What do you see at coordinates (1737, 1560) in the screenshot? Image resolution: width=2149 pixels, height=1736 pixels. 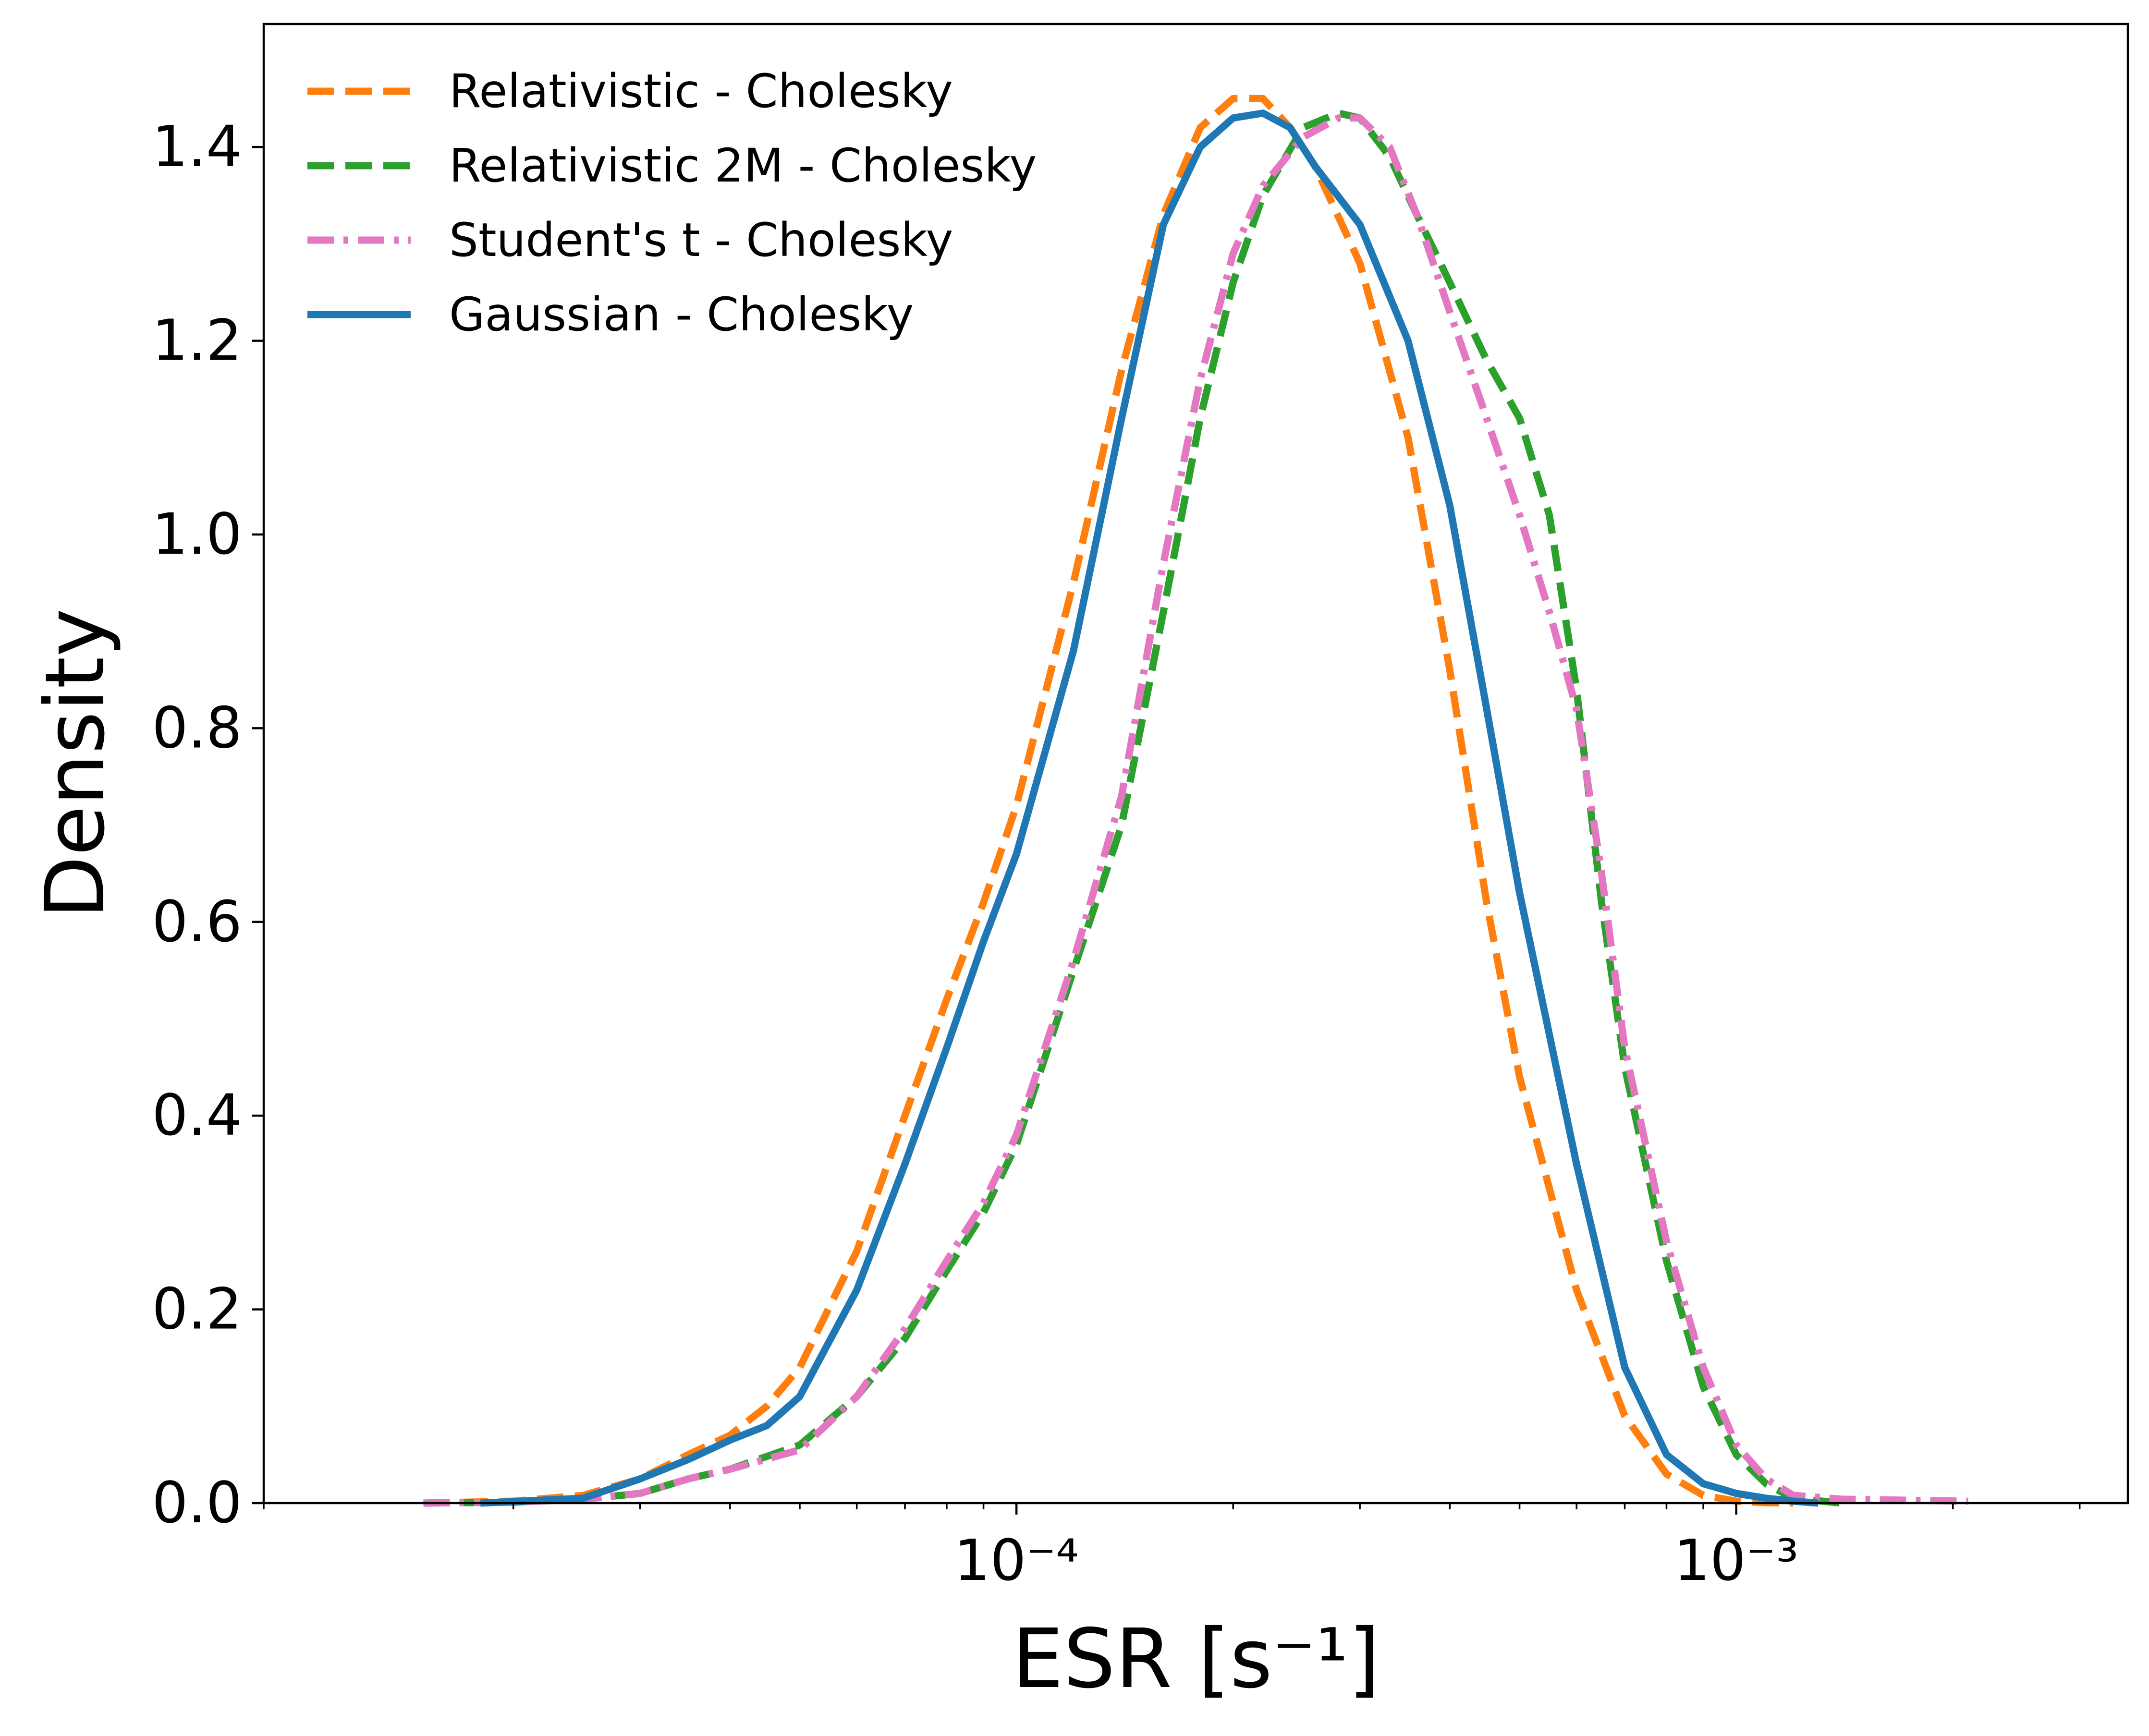 I see `x-tick-label-1: 10⁻³` at bounding box center [1737, 1560].